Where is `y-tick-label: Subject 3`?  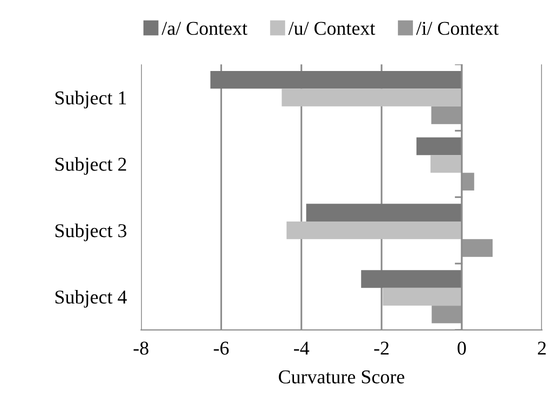
y-tick-label: Subject 3 is located at coordinates (91, 233).